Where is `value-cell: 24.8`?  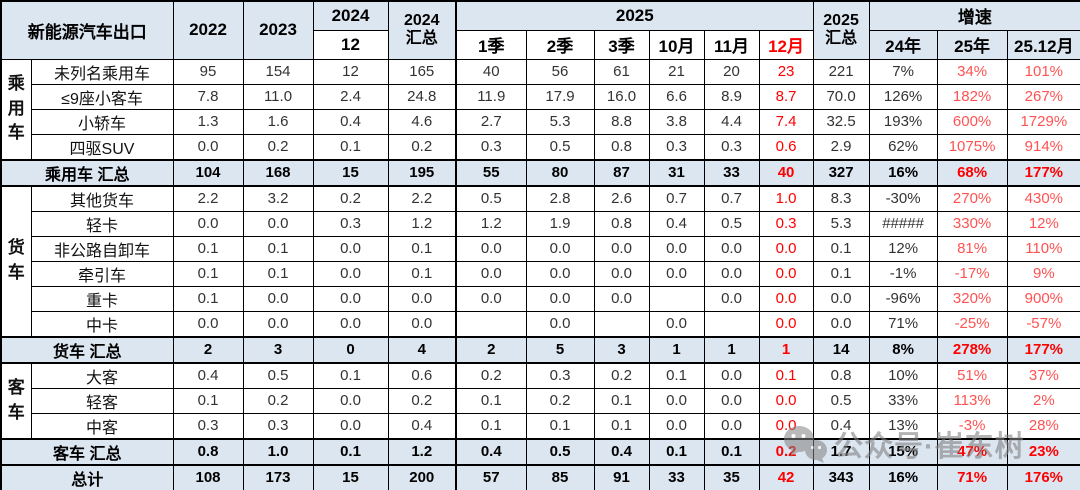
value-cell: 24.8 is located at coordinates (422, 96).